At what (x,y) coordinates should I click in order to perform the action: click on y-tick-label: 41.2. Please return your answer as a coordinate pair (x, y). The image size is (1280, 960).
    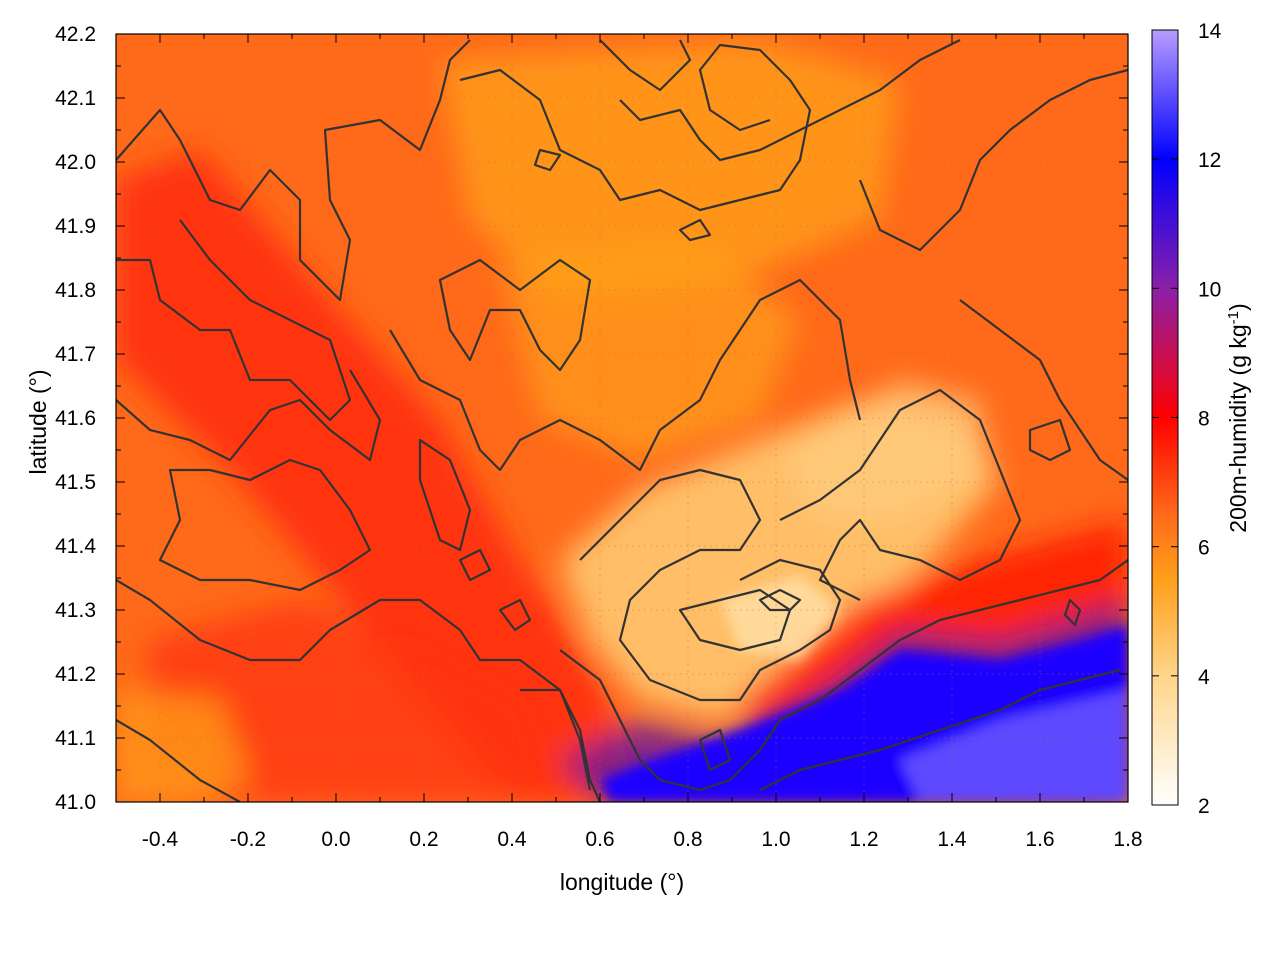
    Looking at the image, I should click on (75, 674).